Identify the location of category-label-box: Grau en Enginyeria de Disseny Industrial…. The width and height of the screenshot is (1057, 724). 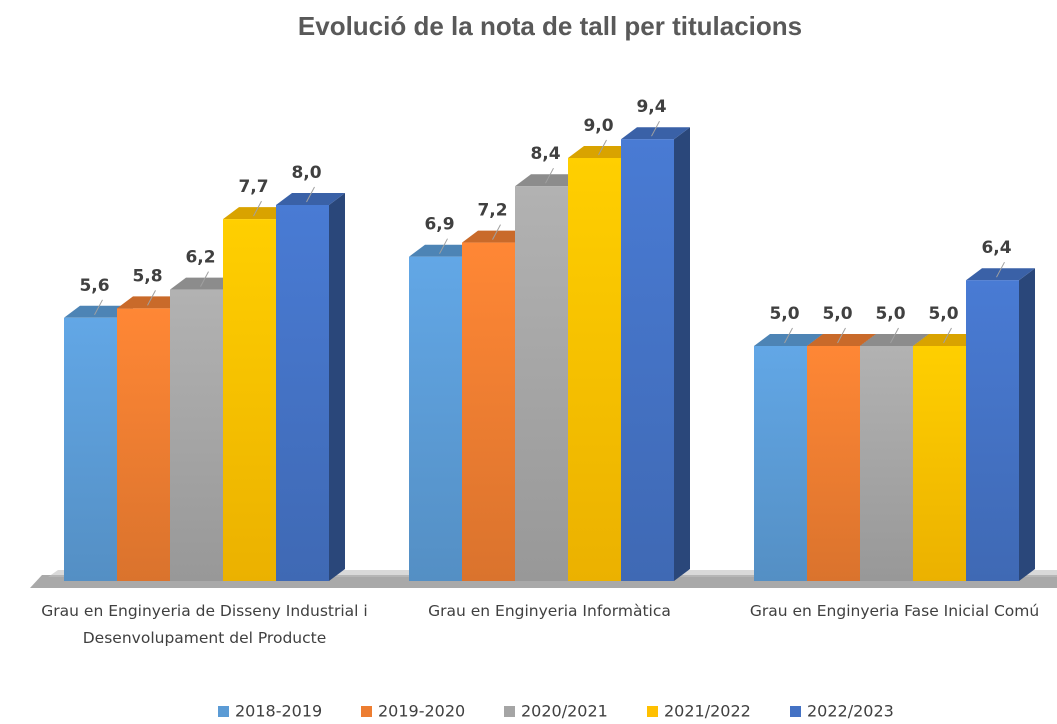
(204, 624).